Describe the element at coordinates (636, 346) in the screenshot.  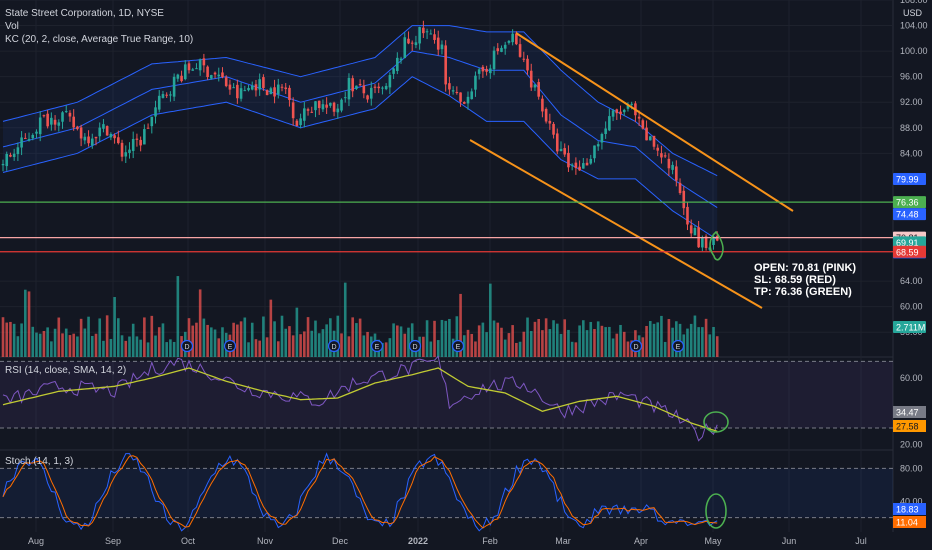
I see `event-marker-icon` at that location.